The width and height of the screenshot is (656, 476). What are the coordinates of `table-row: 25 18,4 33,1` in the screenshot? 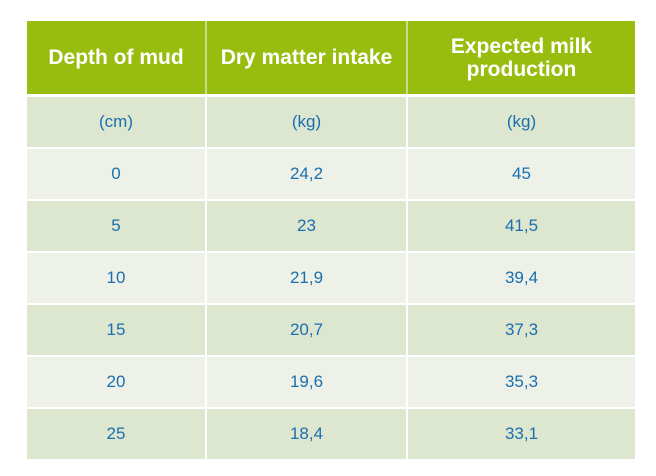 It's located at (331, 434).